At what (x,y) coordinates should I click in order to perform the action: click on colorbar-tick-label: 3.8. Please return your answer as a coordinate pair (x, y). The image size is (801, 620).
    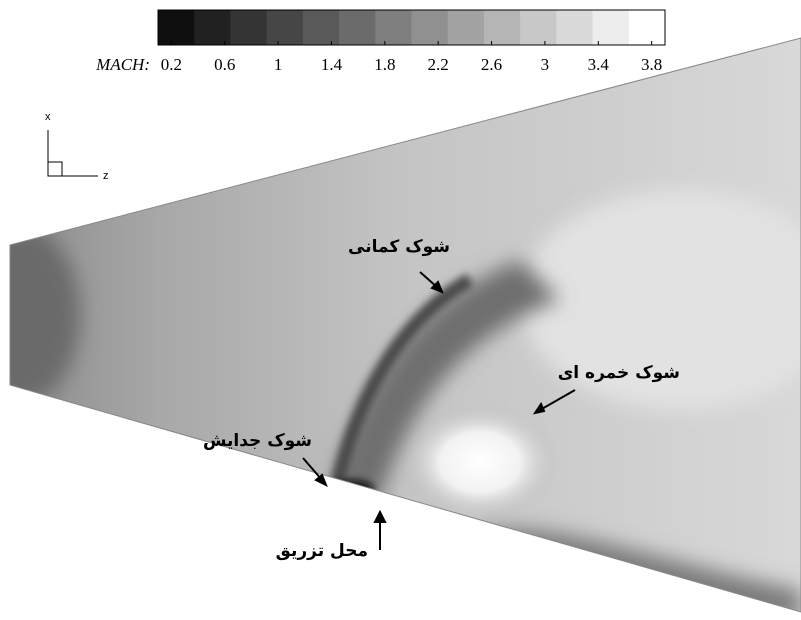
    Looking at the image, I should click on (651, 64).